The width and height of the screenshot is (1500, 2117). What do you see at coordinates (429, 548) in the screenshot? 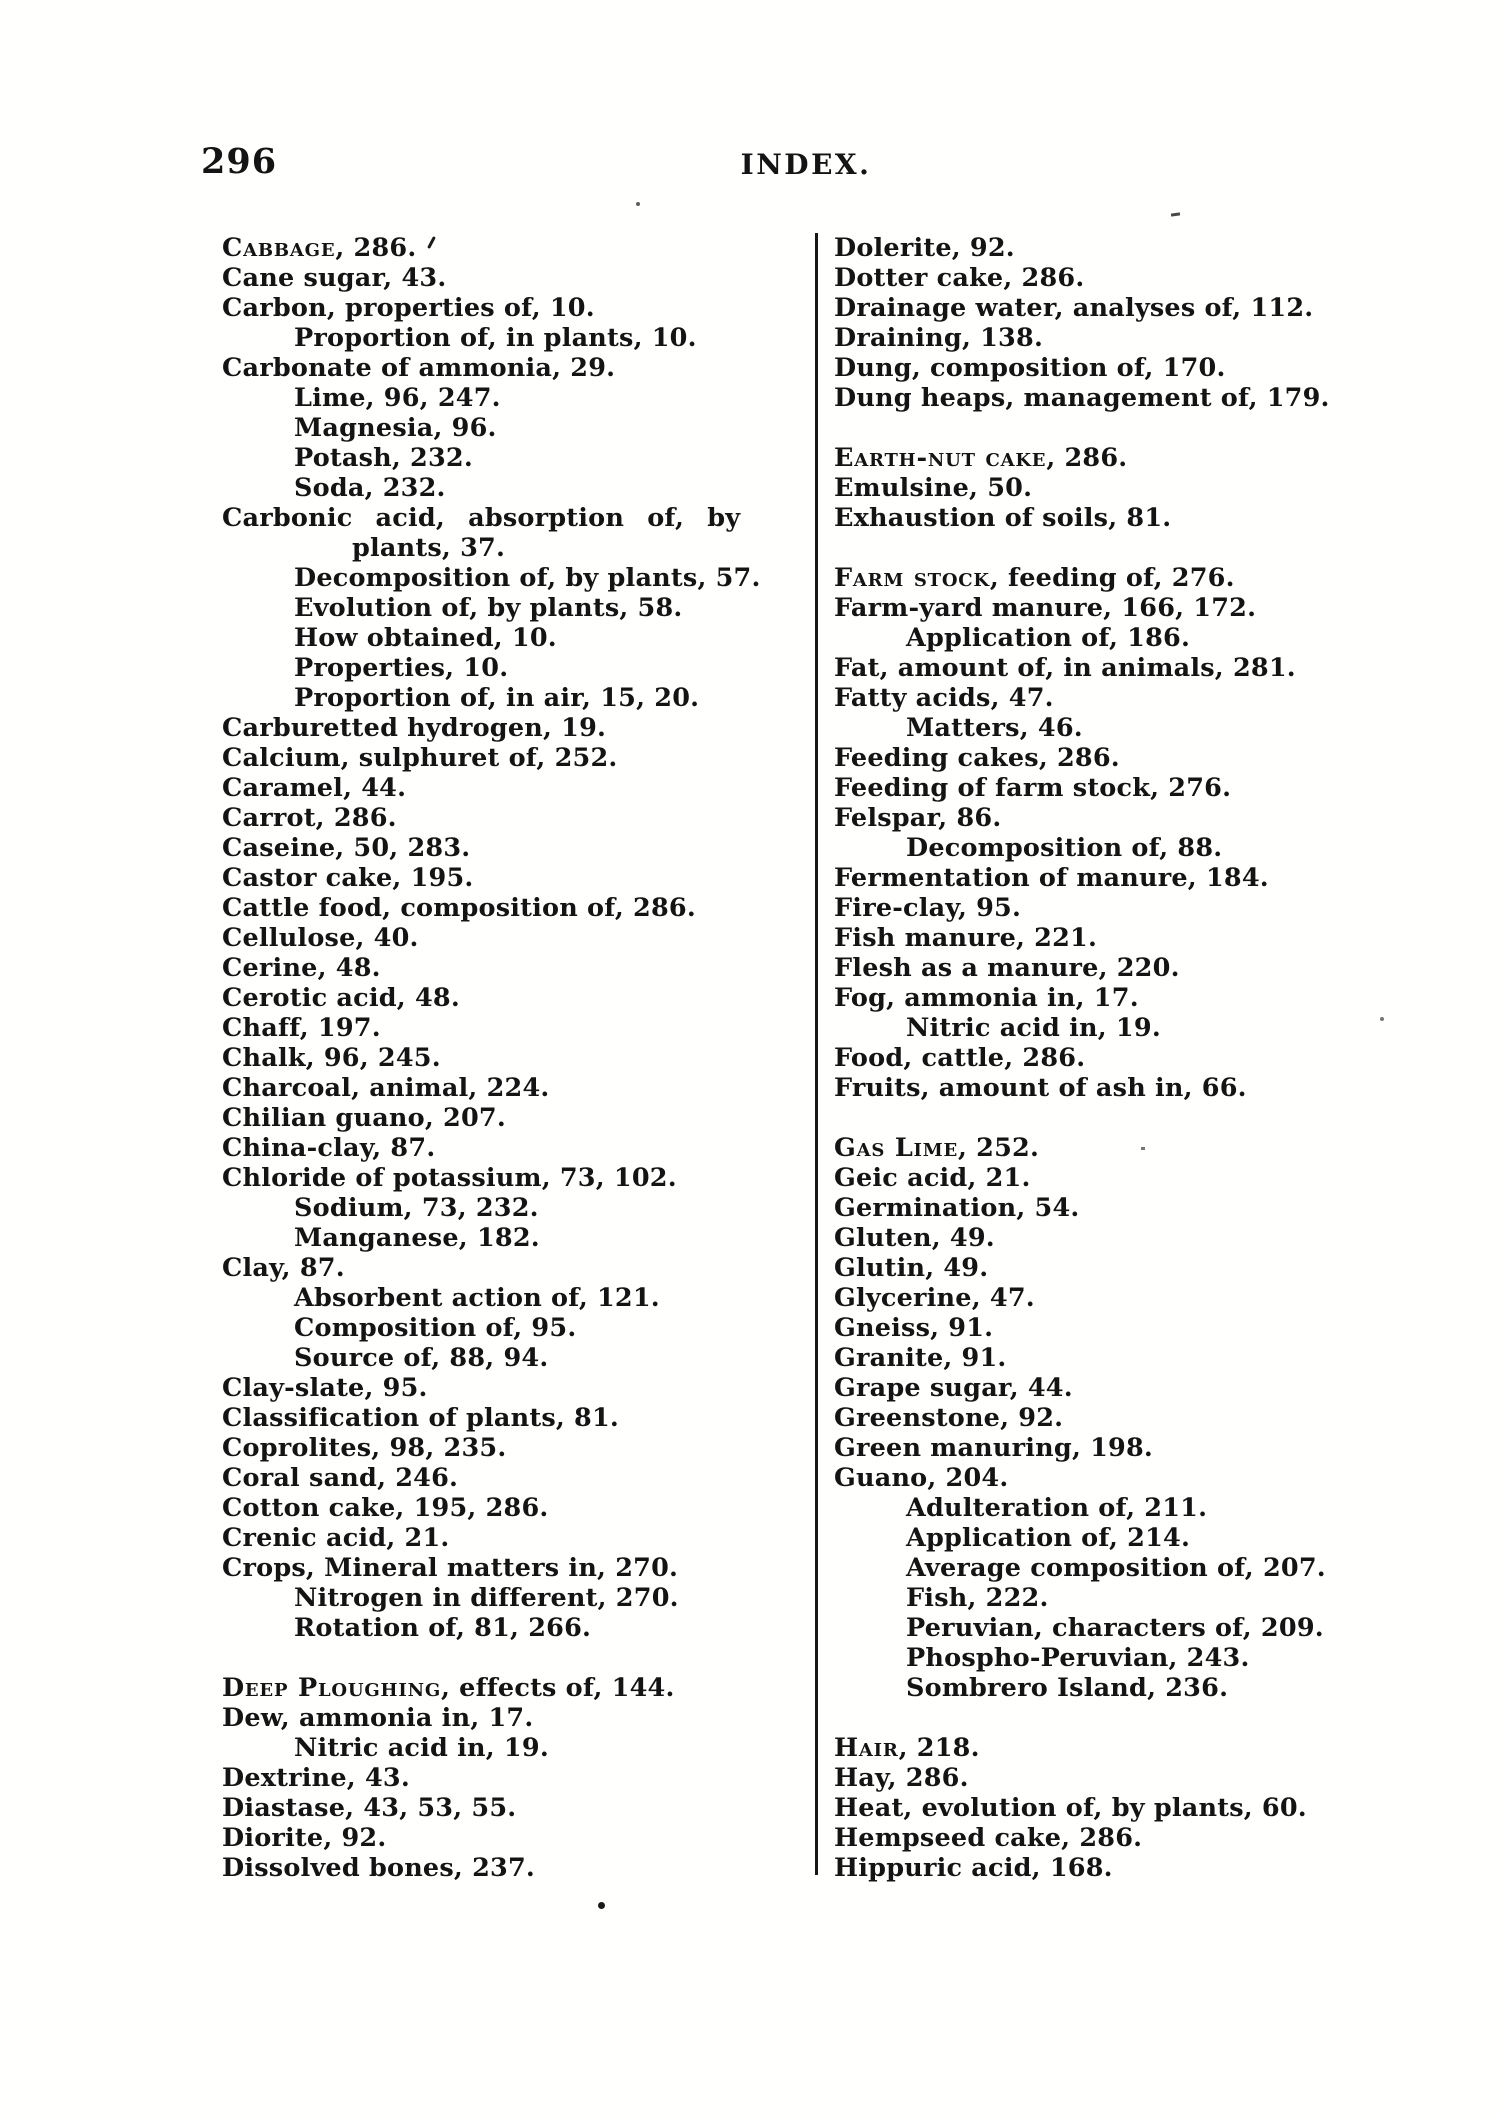
I see `index-entry: plants, 37.` at bounding box center [429, 548].